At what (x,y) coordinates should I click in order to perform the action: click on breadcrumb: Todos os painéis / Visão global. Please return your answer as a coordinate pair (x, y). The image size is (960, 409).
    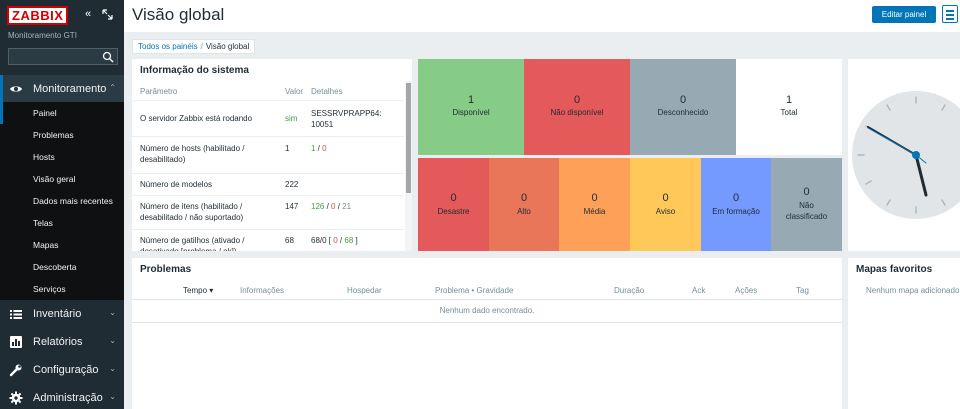
    Looking at the image, I should click on (194, 46).